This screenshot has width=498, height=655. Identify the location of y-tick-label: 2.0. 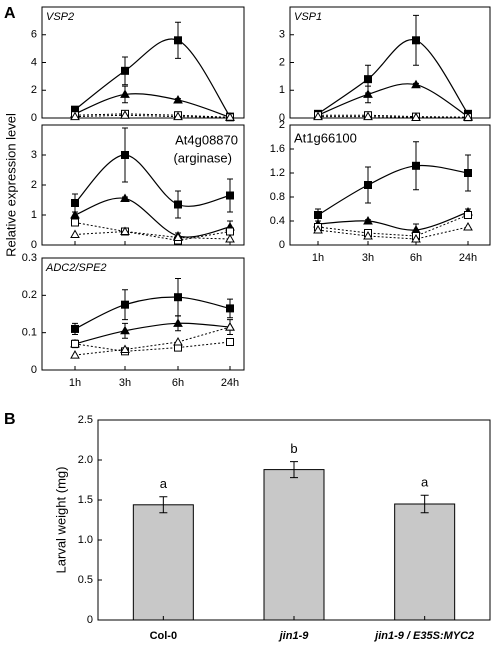
(85, 460).